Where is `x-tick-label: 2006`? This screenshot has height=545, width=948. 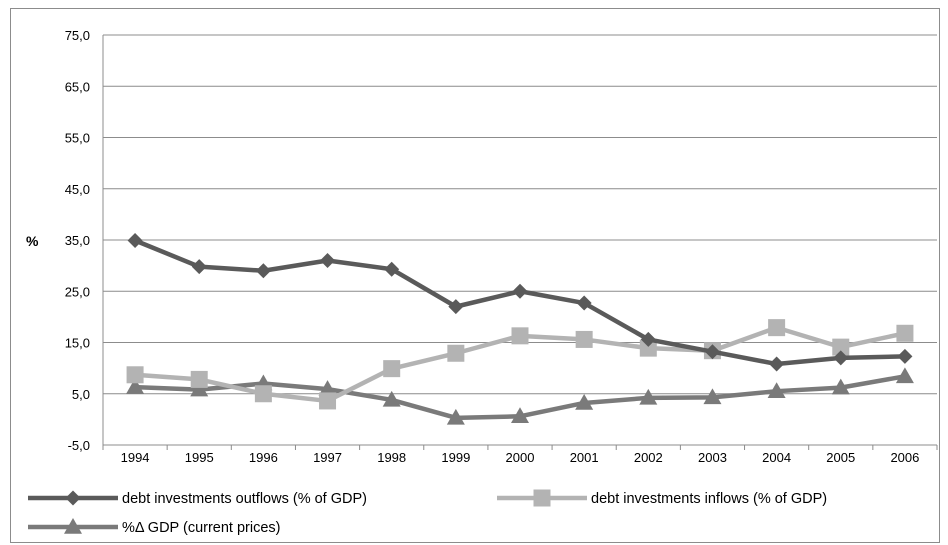
x-tick-label: 2006 is located at coordinates (904, 457).